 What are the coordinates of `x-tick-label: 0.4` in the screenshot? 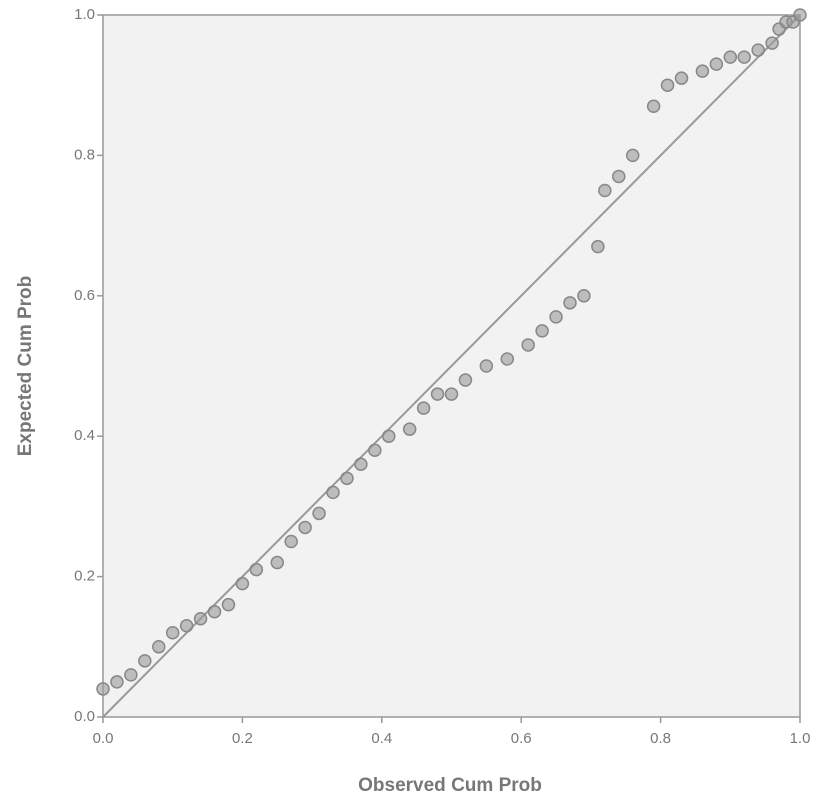 It's located at (381, 738).